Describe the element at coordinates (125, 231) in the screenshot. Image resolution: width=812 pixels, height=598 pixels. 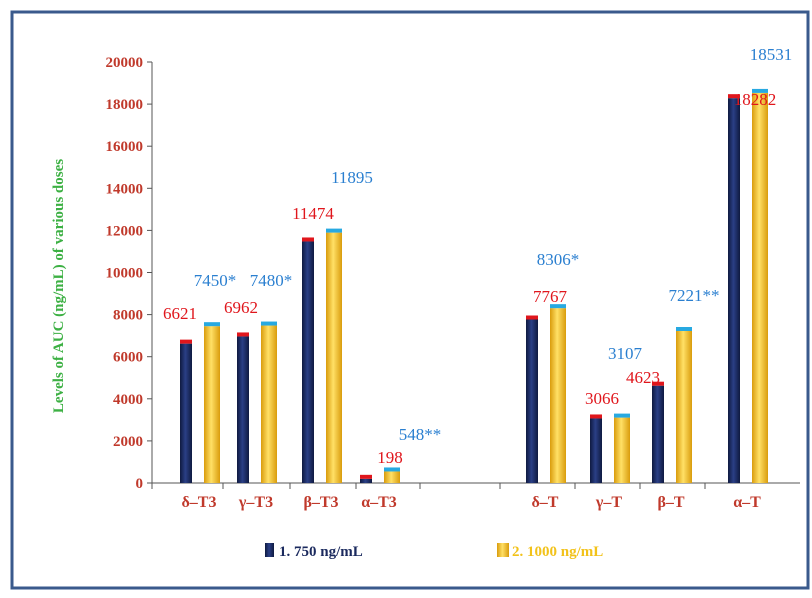
I see `y-tick-label: 12000` at that location.